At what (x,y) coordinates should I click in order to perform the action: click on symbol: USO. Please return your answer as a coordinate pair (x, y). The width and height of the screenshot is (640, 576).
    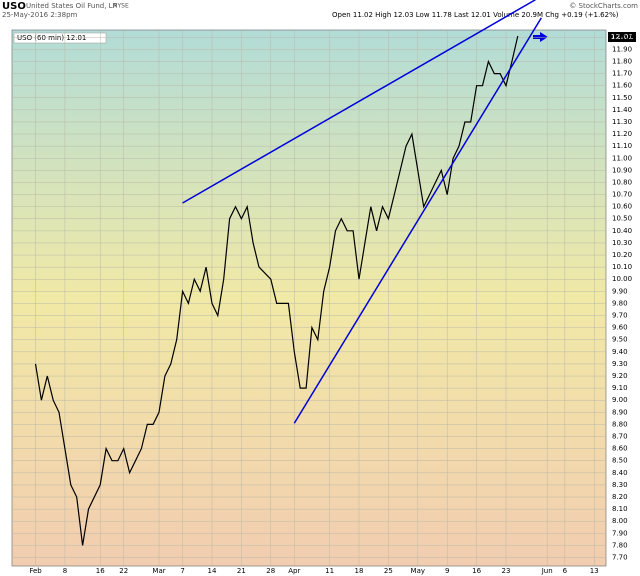
    Looking at the image, I should click on (14, 6).